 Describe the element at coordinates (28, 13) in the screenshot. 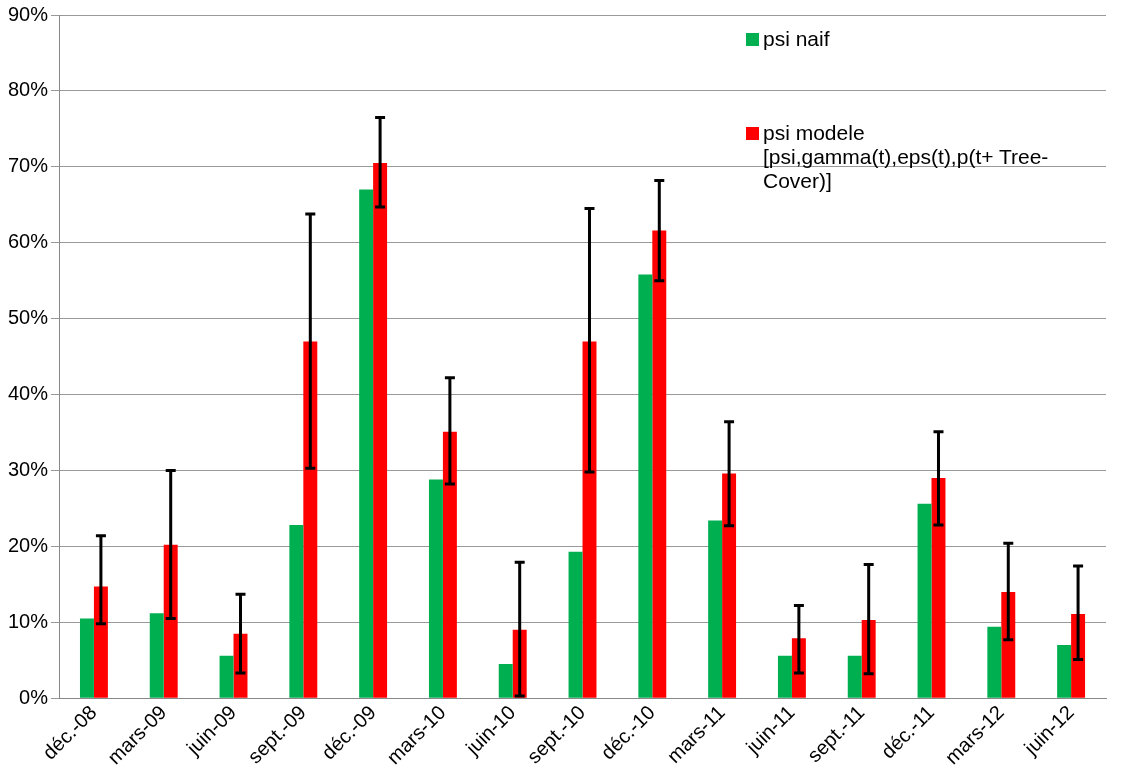

I see `y-tick-label: 90%` at that location.